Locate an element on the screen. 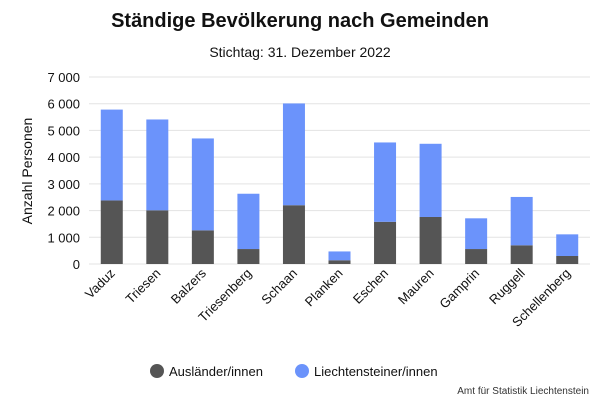  bar-schellenberg-liechtensteiner is located at coordinates (567, 245).